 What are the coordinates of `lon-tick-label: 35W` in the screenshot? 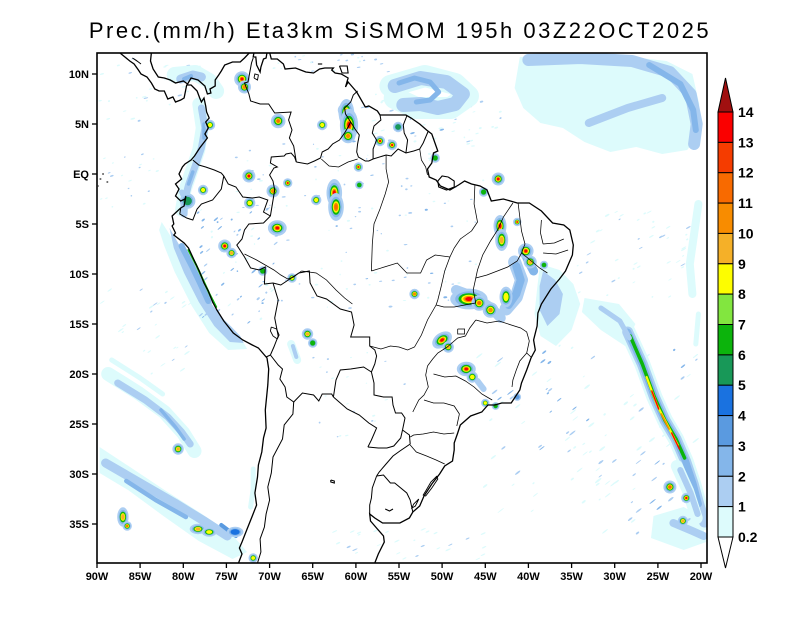 It's located at (571, 577).